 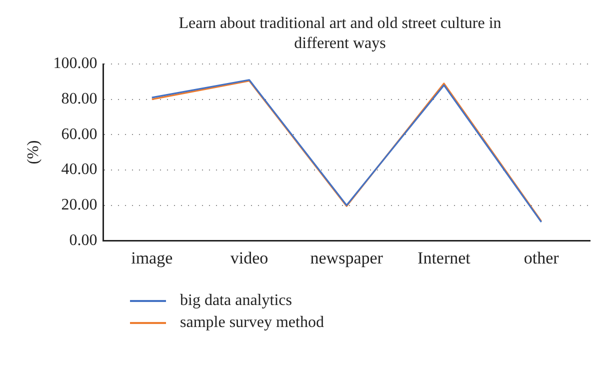 What do you see at coordinates (236, 301) in the screenshot?
I see `legend-label: big data analytics` at bounding box center [236, 301].